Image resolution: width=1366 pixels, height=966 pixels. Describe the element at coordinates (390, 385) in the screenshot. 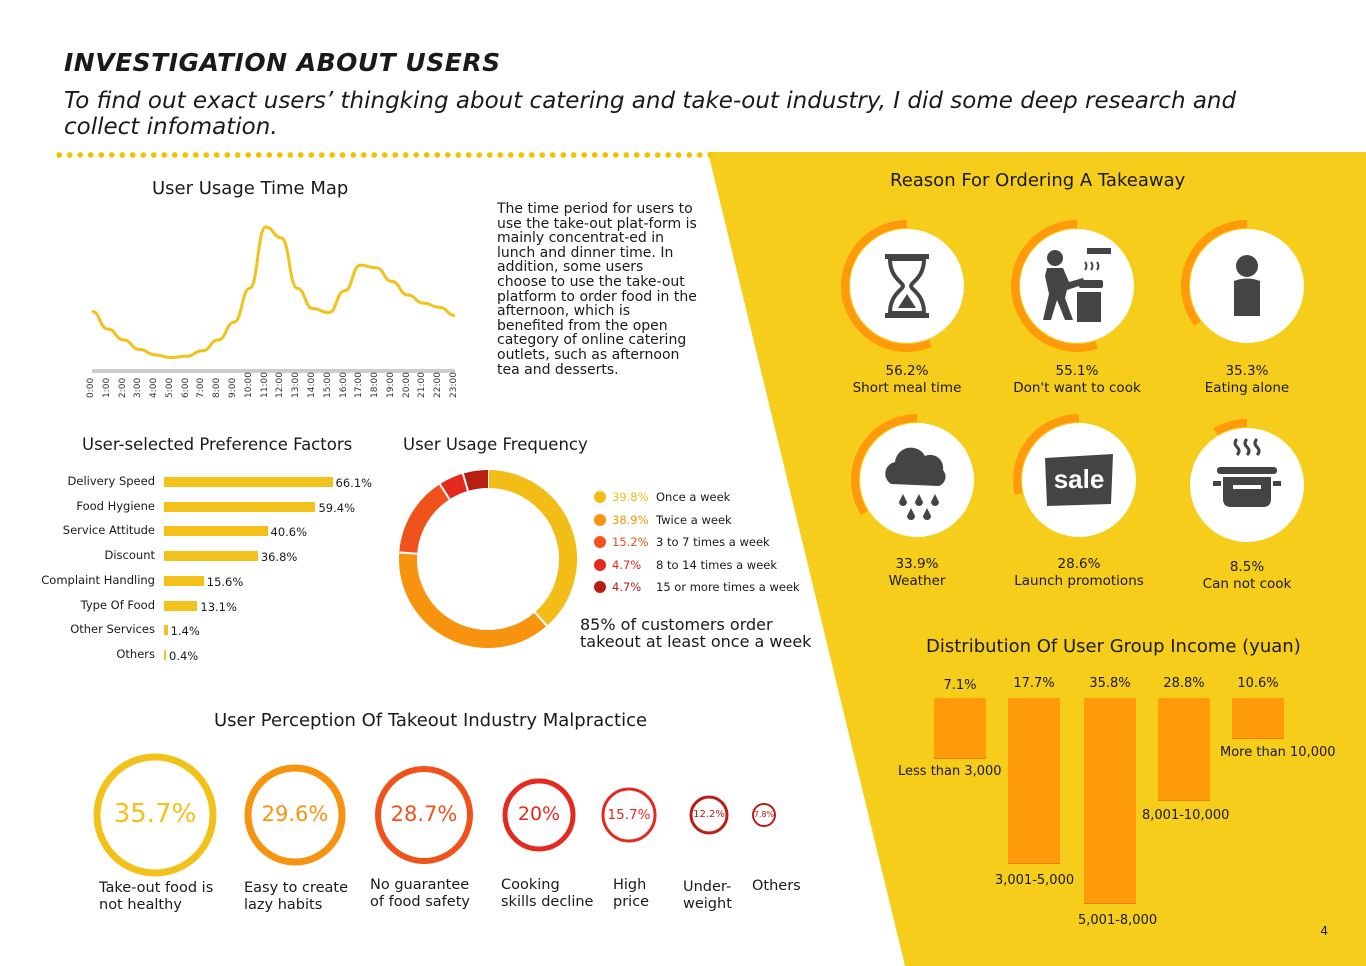

I see `usage-x-tick: 19:00` at that location.